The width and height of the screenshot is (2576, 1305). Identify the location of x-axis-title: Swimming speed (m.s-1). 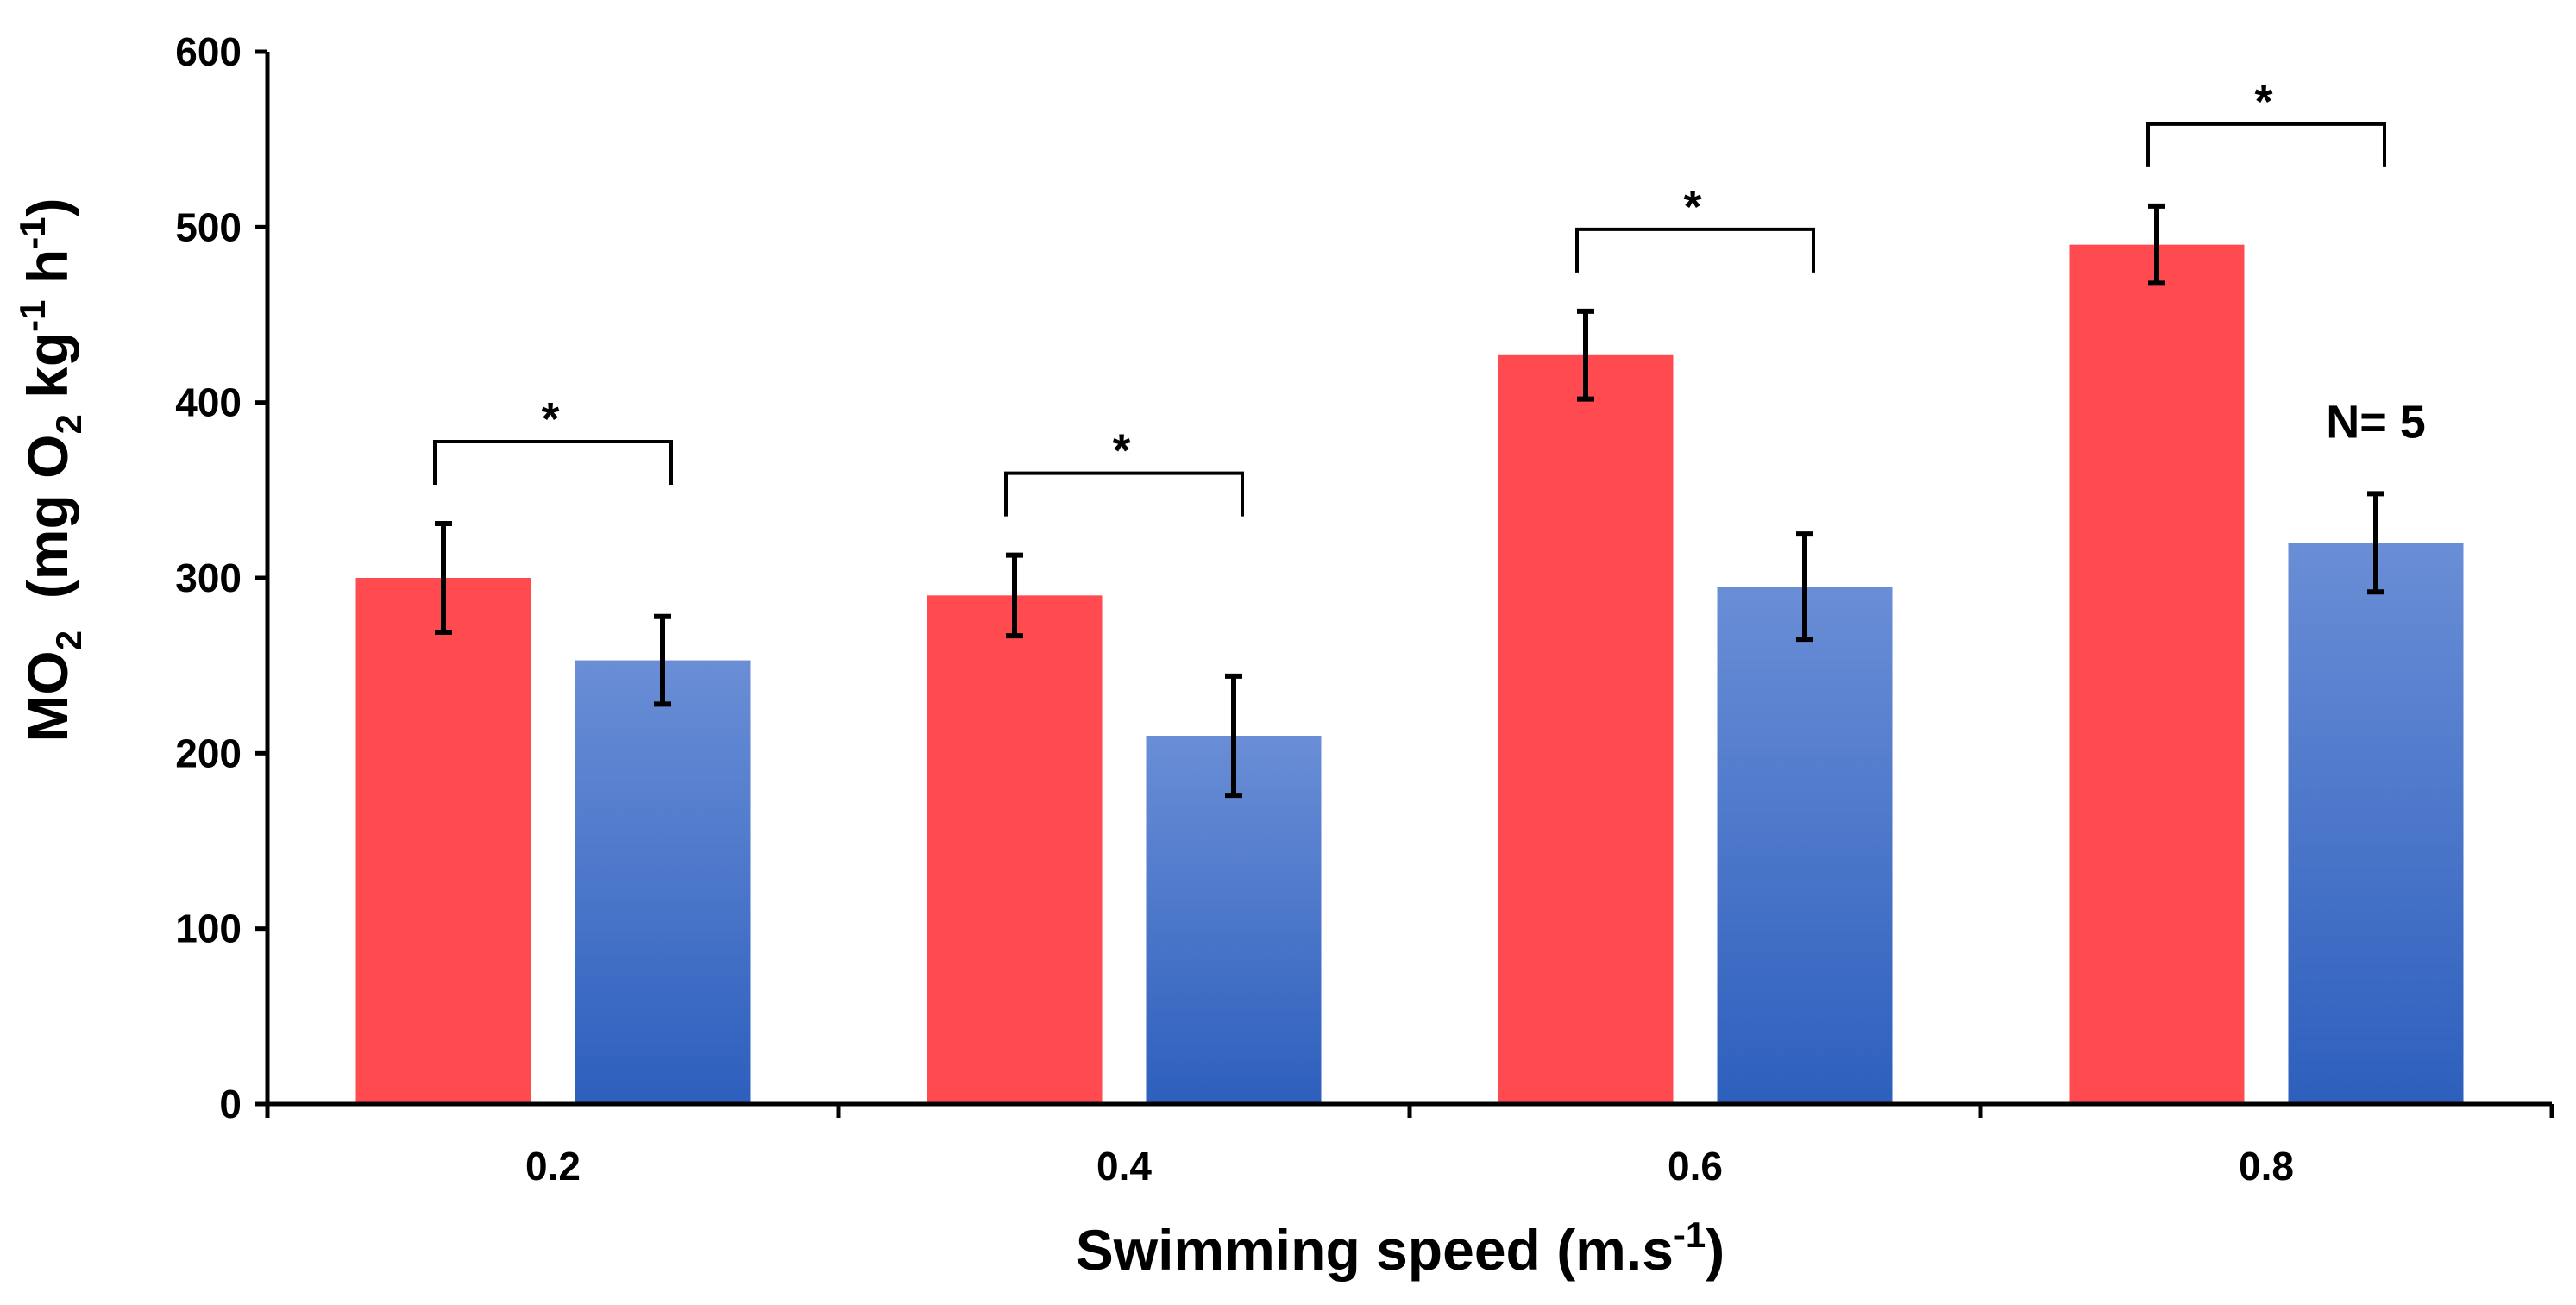
(1400, 1248).